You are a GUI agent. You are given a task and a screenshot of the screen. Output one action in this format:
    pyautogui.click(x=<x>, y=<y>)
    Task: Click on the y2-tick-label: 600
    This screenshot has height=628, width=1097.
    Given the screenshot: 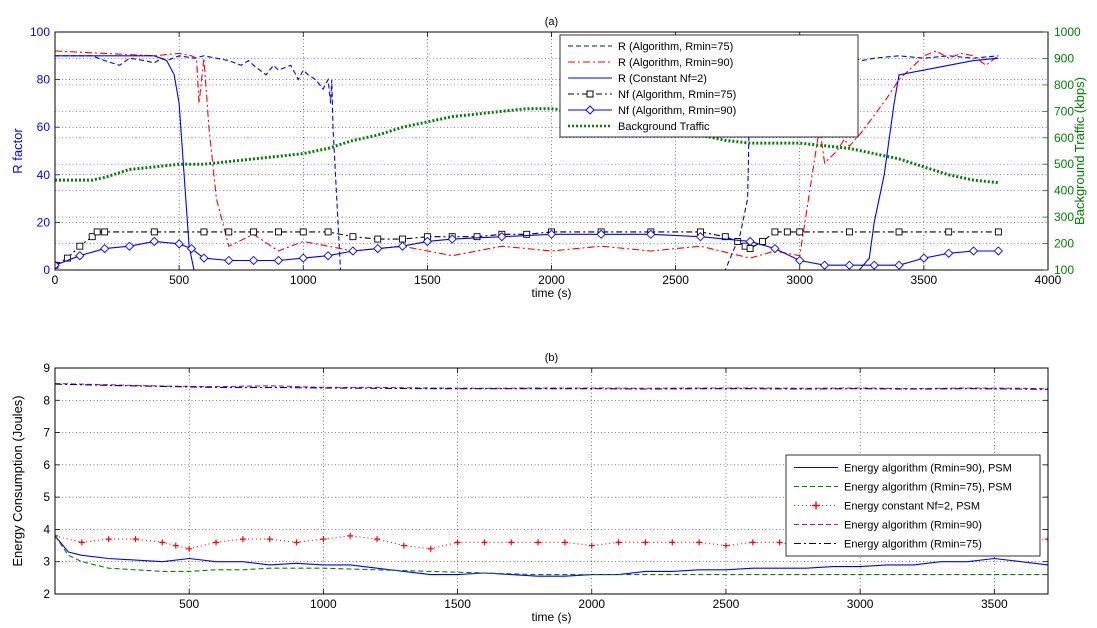 What is the action you would take?
    pyautogui.click(x=1064, y=138)
    